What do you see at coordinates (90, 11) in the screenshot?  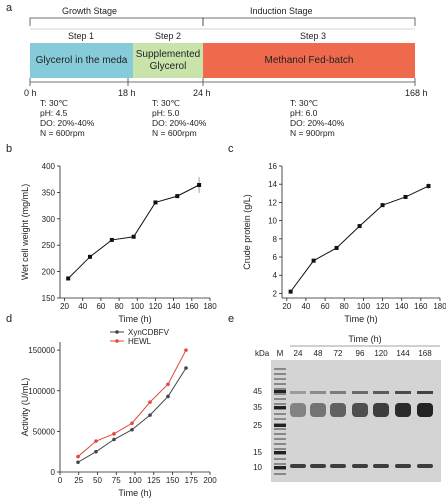 I see `stage-label: Growth Stage` at bounding box center [90, 11].